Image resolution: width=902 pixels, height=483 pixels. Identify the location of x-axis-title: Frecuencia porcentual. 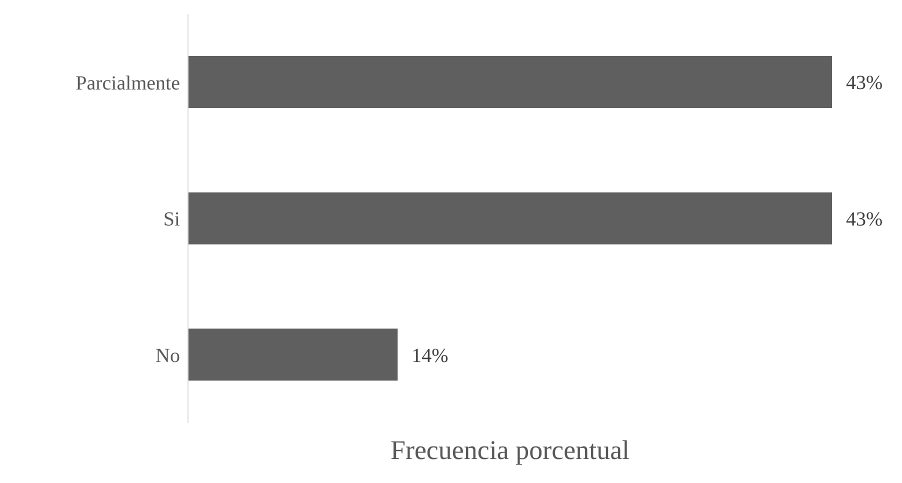
(510, 450).